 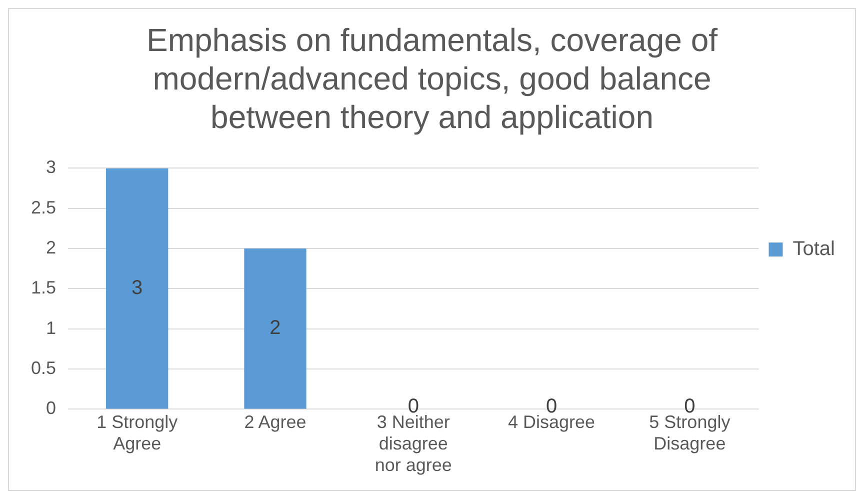 I want to click on legend-label: Total, so click(x=814, y=249).